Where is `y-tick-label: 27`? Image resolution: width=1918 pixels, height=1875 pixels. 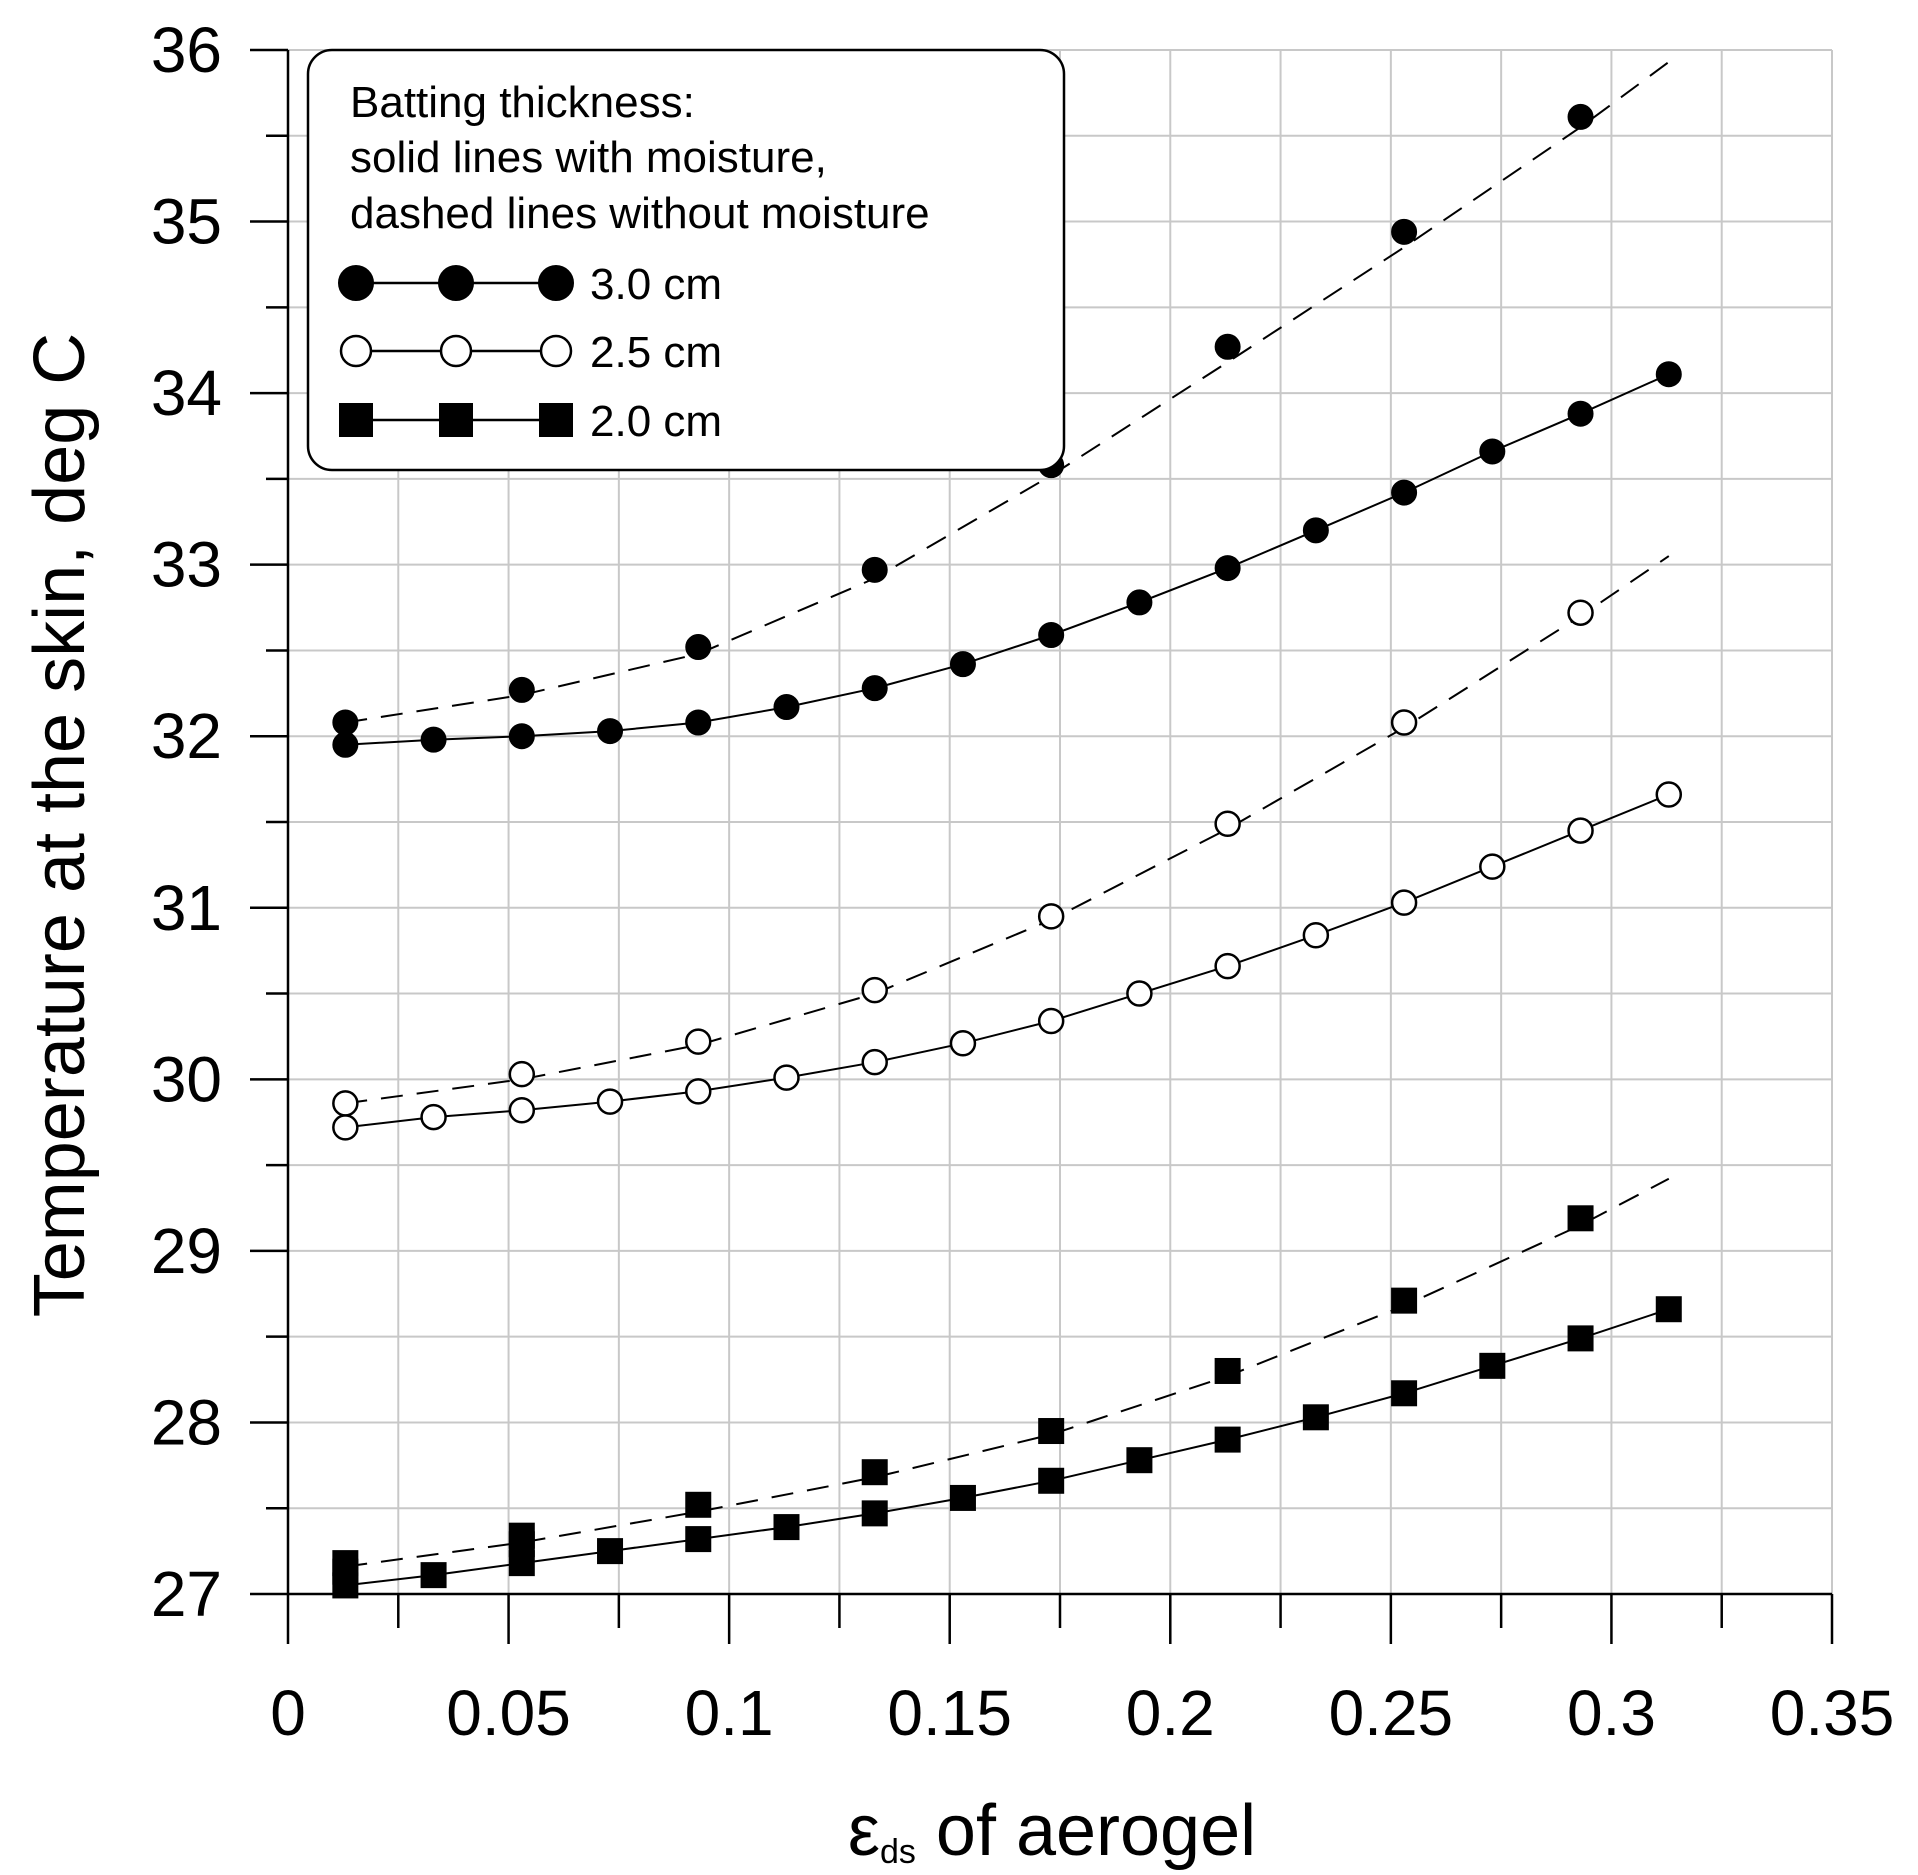 y-tick-label: 27 is located at coordinates (186, 1594).